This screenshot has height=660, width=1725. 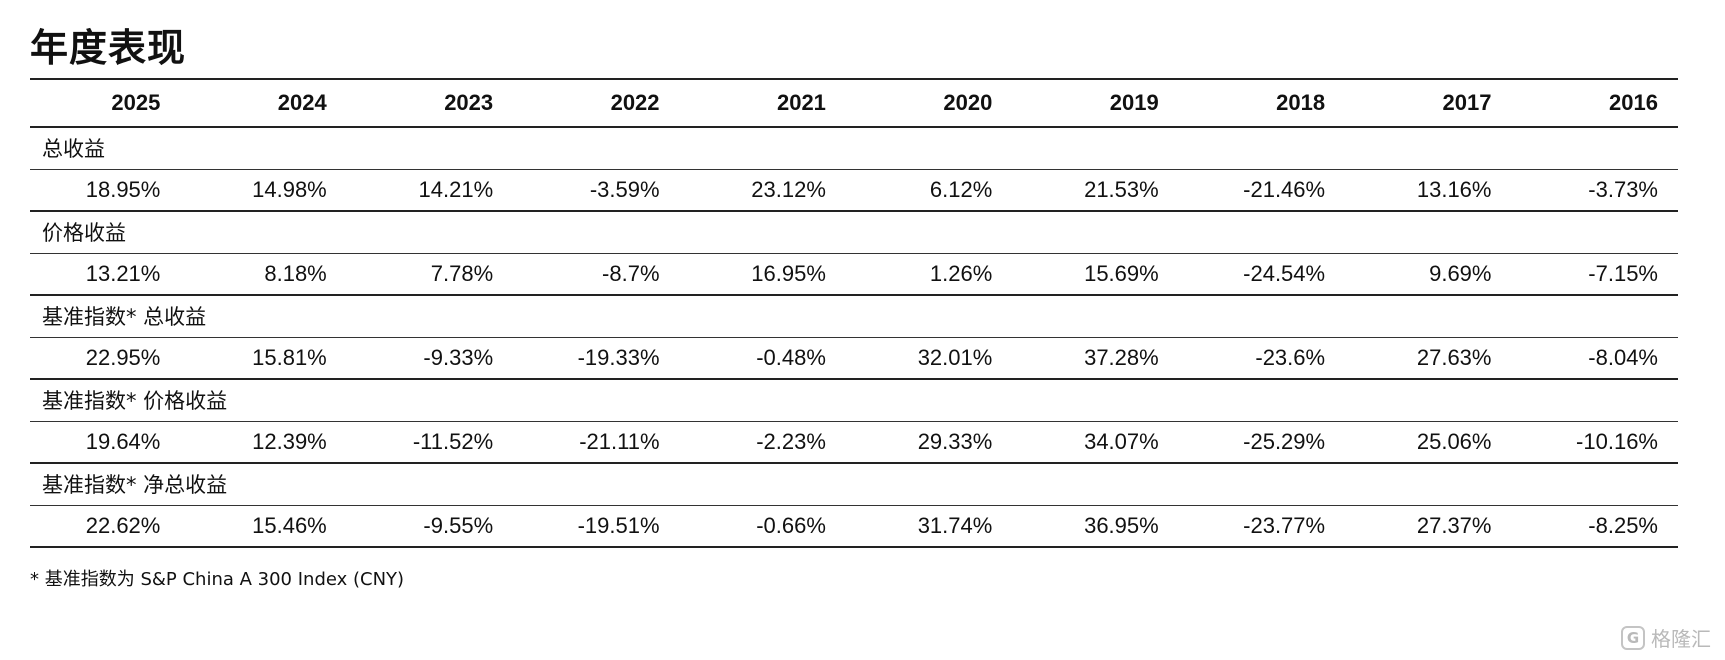 I want to click on return-value-cell: 18.95%, so click(x=105, y=190).